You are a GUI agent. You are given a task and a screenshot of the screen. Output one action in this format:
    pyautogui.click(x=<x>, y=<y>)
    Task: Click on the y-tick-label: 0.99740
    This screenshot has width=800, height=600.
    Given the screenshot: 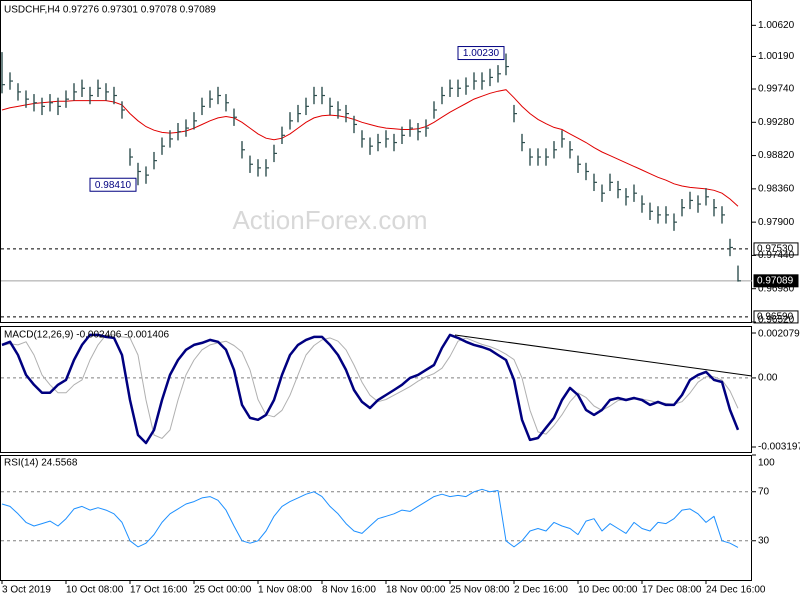 What is the action you would take?
    pyautogui.click(x=776, y=89)
    